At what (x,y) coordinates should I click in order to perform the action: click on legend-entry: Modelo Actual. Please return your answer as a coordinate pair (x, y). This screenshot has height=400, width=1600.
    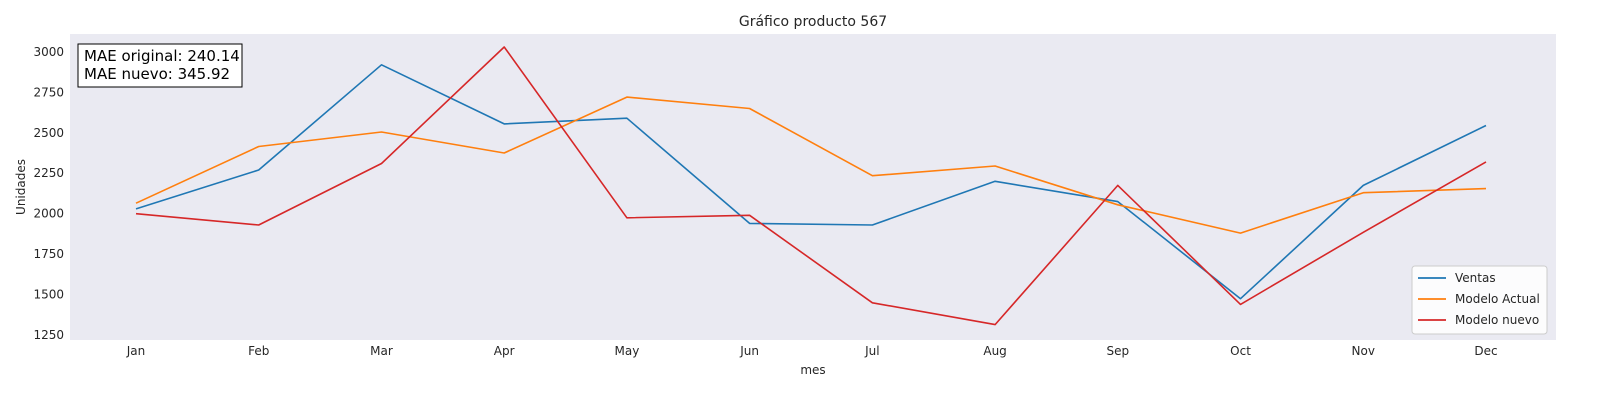
    Looking at the image, I should click on (1497, 299).